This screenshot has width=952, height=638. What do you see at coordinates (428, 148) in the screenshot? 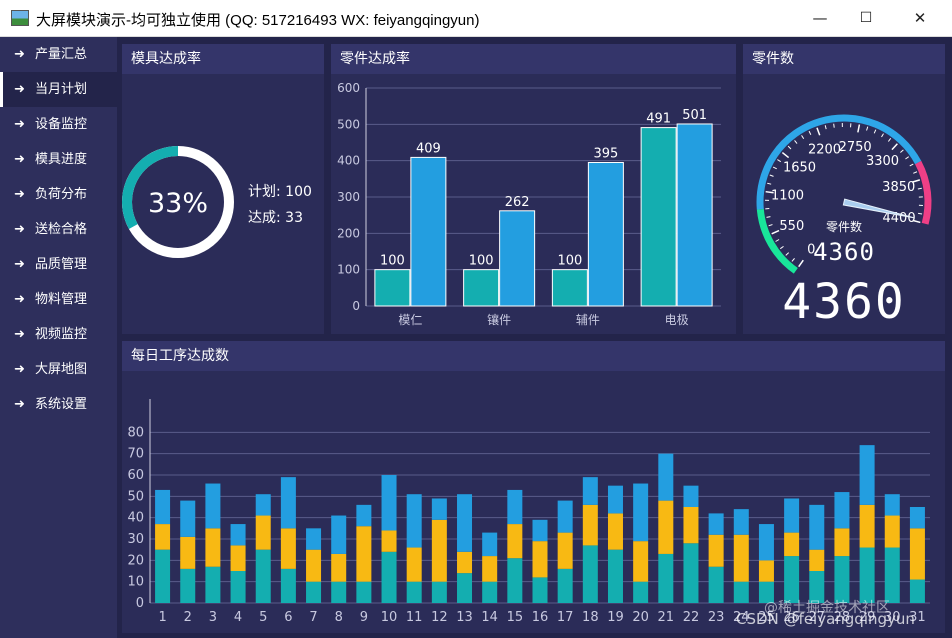
I see `data-label: 409` at bounding box center [428, 148].